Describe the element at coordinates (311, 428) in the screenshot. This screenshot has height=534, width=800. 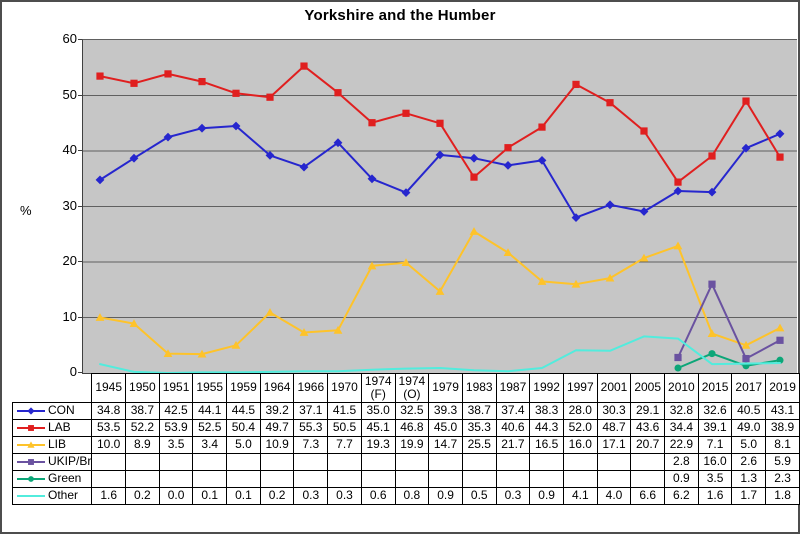
I see `value-cell: 55.3` at that location.